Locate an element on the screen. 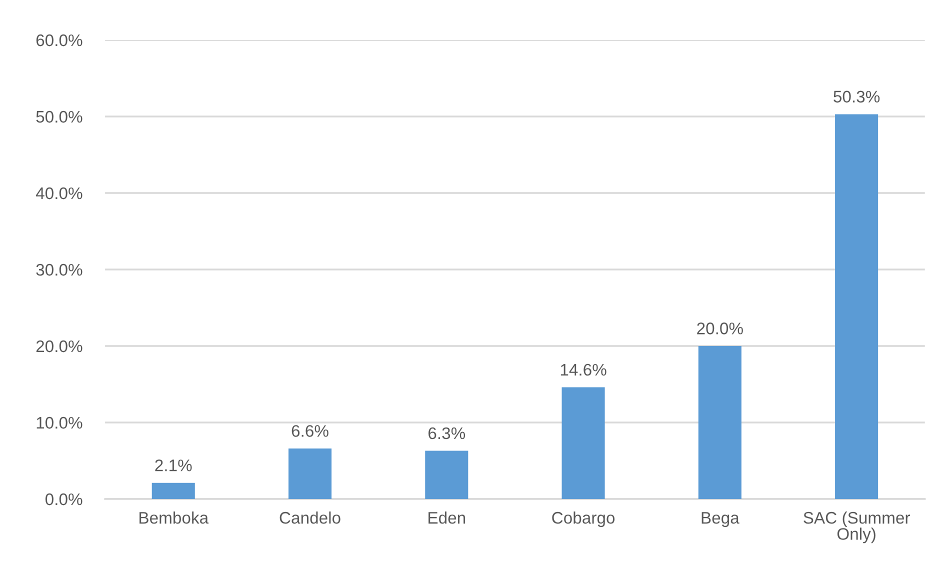 The width and height of the screenshot is (938, 568). x-tick-label: Eden is located at coordinates (447, 517).